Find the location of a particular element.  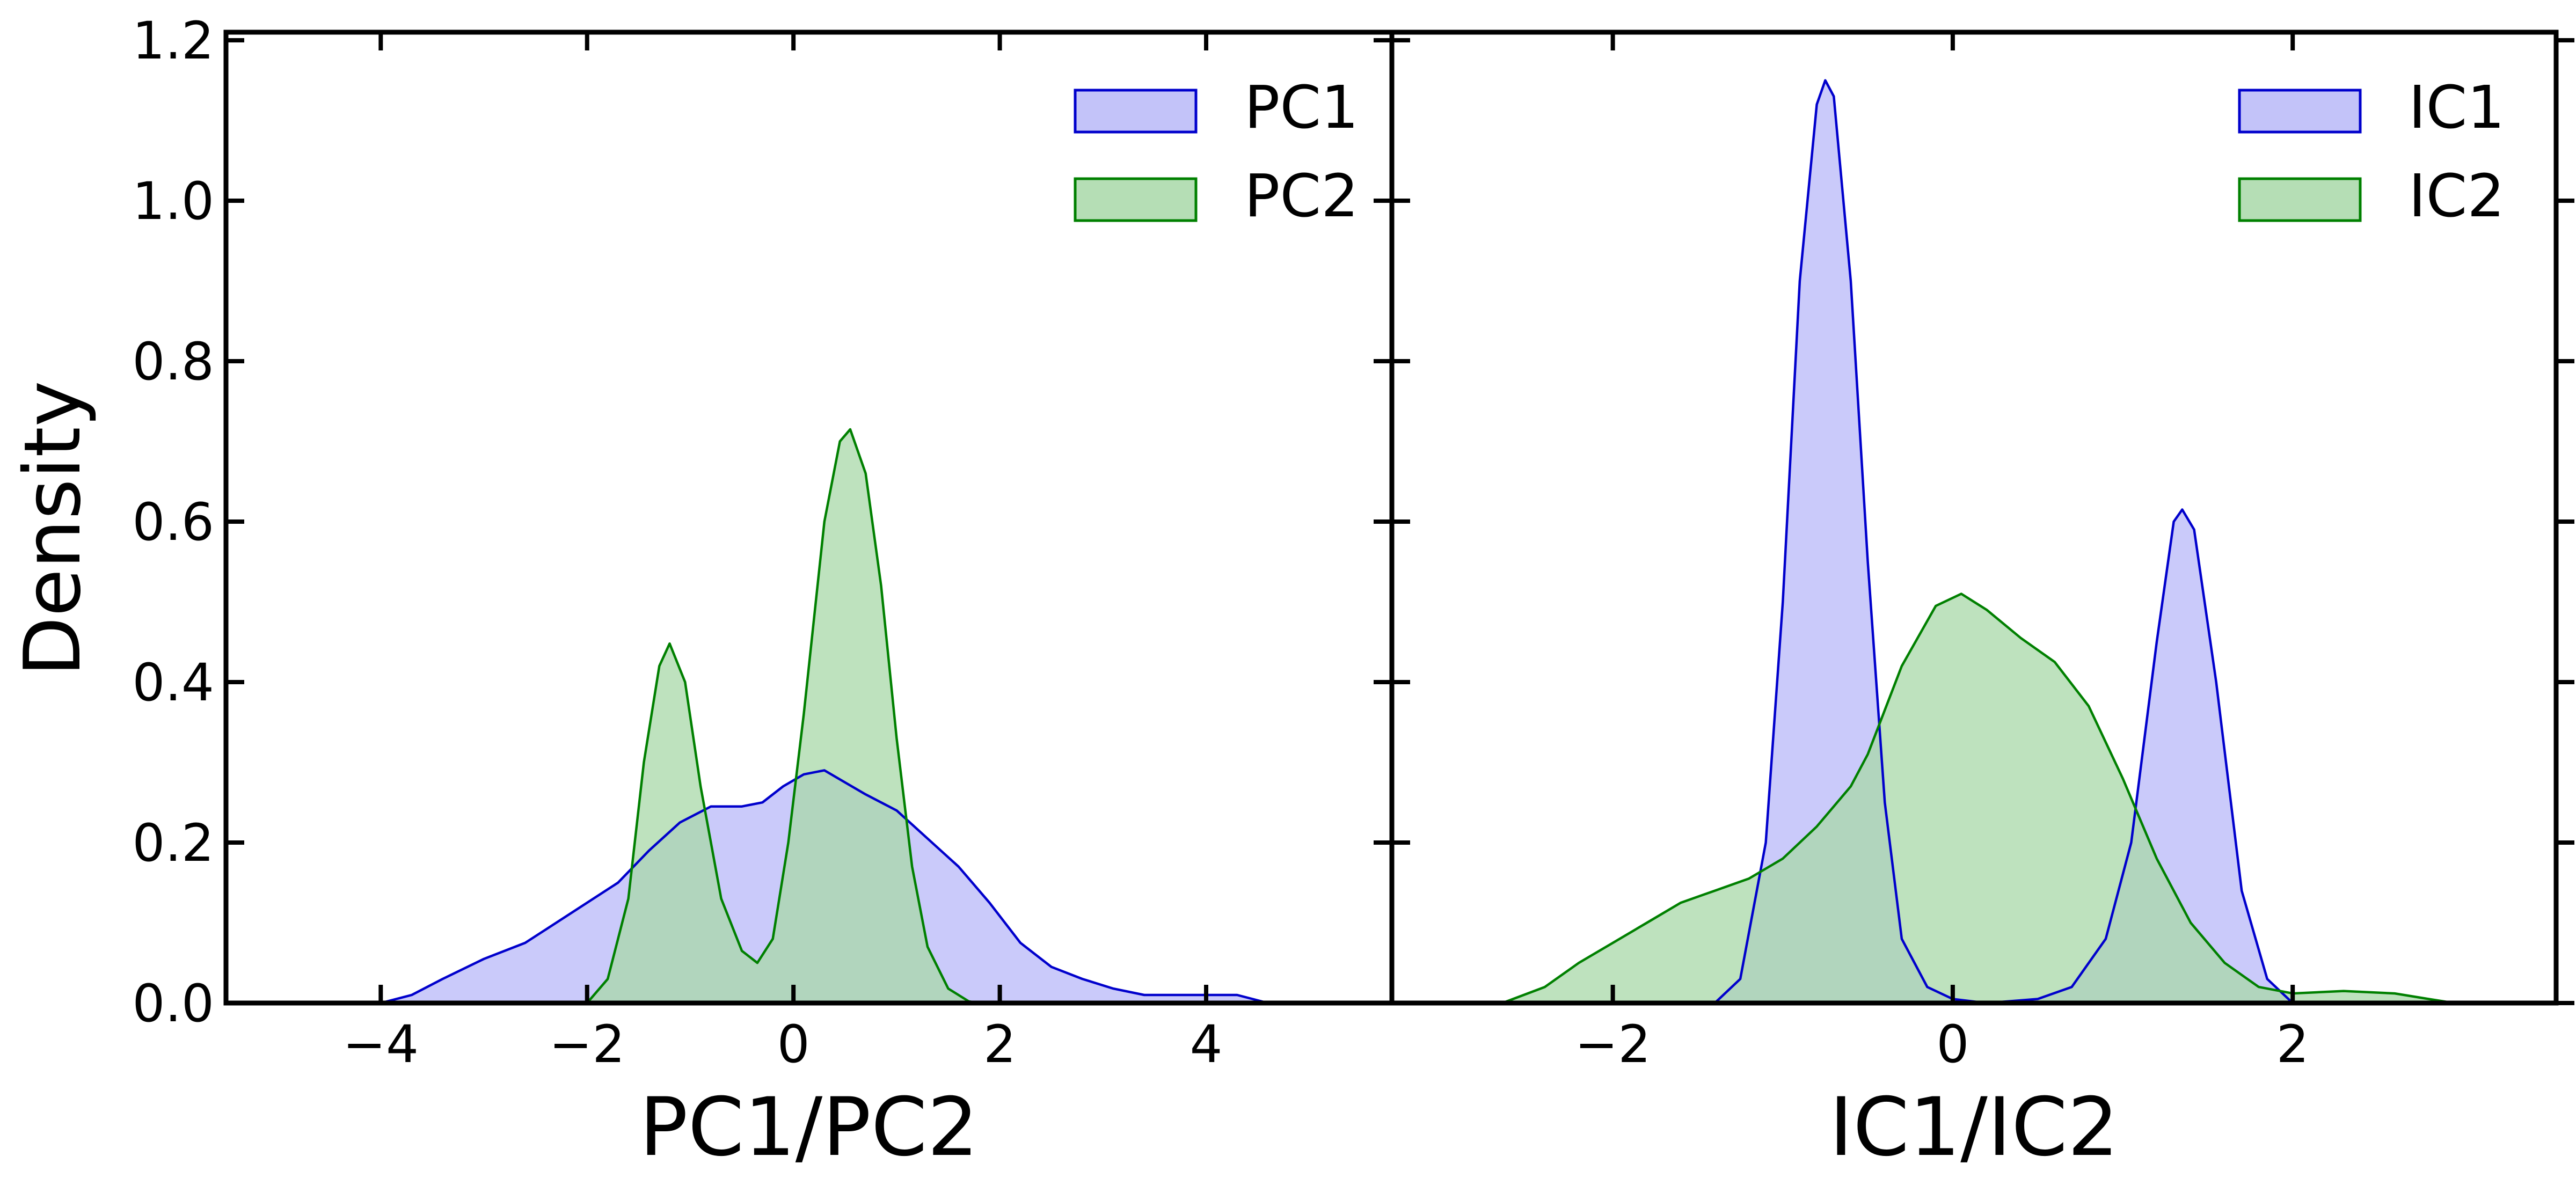

line-ic2 is located at coordinates (1978, 798).